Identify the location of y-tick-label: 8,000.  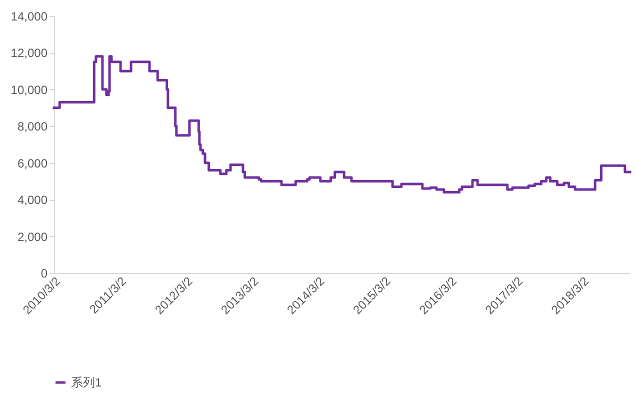
(32, 127).